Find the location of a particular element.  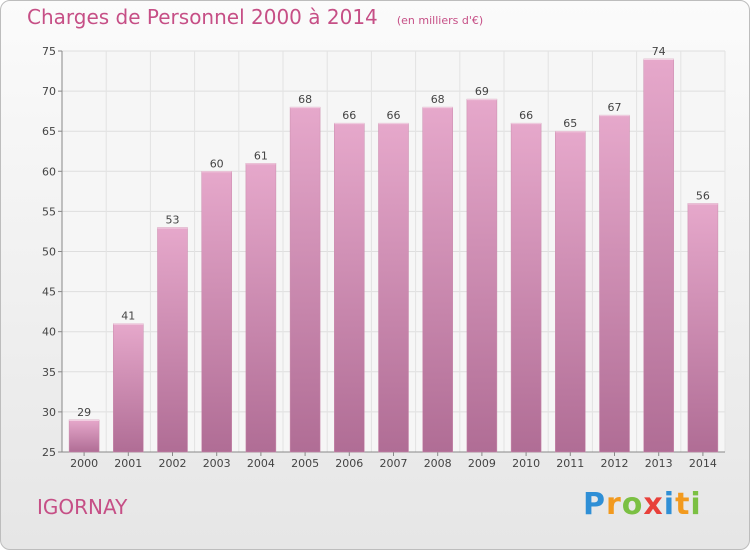

x-tick-label: 2005 is located at coordinates (305, 463).